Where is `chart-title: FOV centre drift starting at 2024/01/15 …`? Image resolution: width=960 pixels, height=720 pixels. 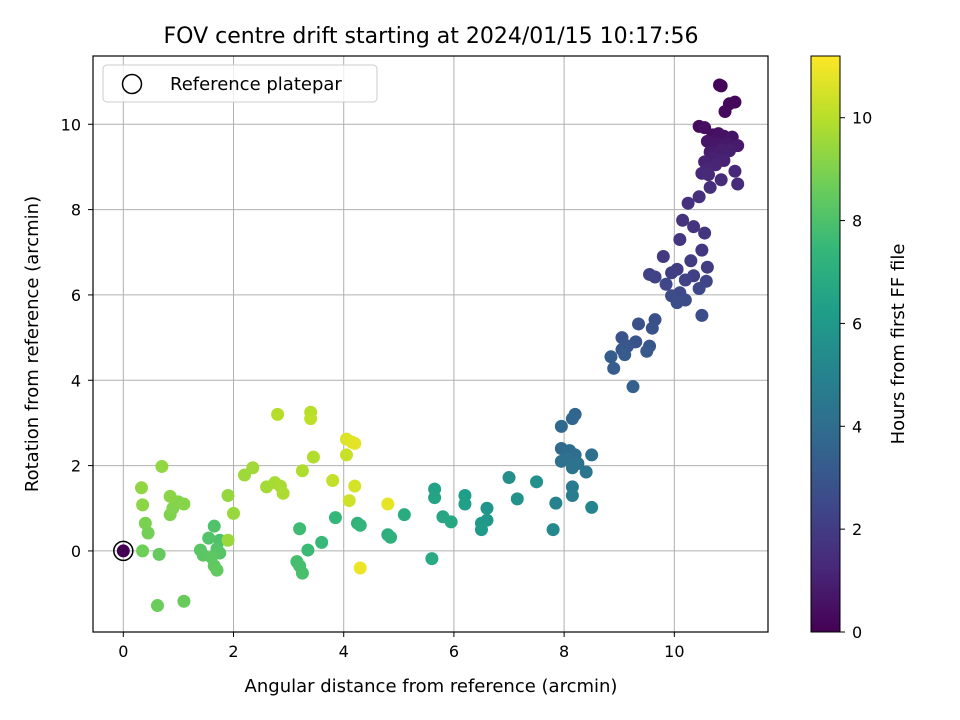 chart-title: FOV centre drift starting at 2024/01/15 … is located at coordinates (431, 36).